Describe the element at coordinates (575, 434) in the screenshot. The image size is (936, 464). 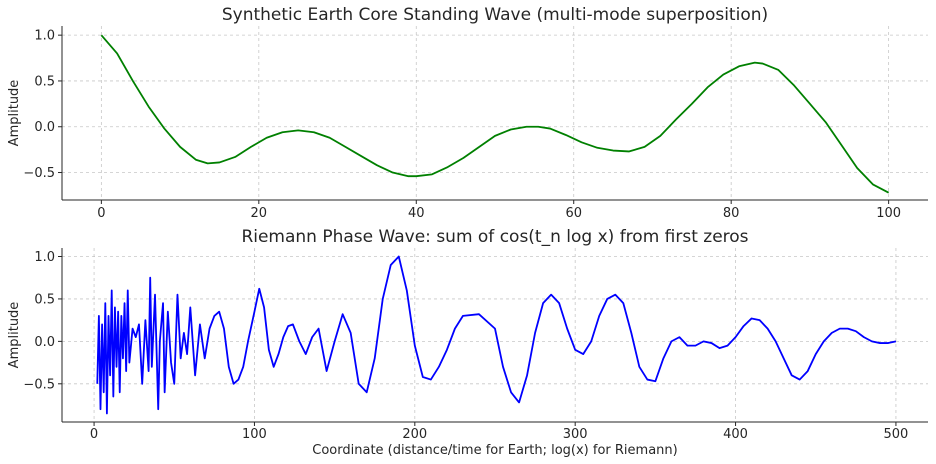
I see `x-tick-label: 300` at that location.